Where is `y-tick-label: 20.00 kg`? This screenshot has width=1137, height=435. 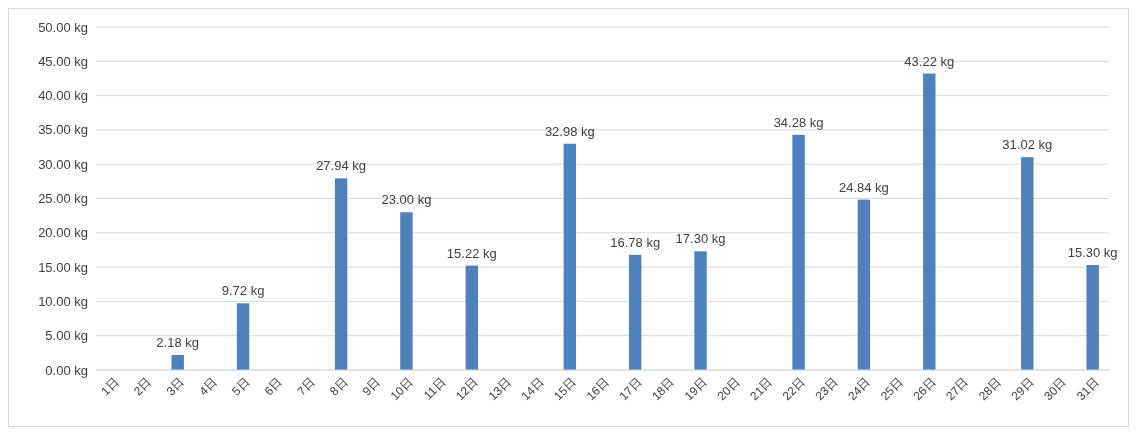
y-tick-label: 20.00 kg is located at coordinates (63, 233).